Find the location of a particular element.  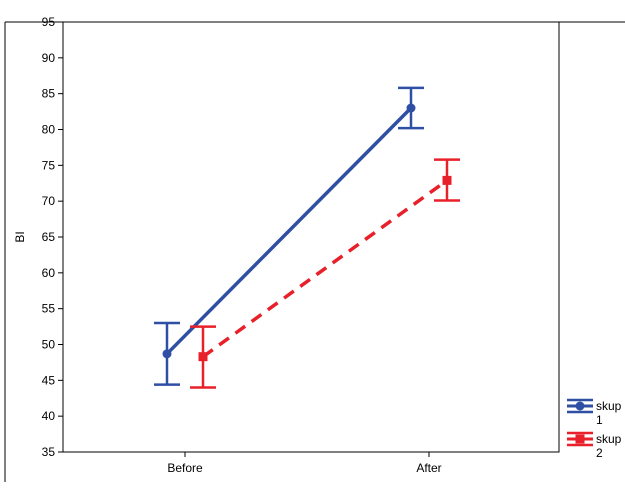

y-tick-label: 45 is located at coordinates (49, 380).